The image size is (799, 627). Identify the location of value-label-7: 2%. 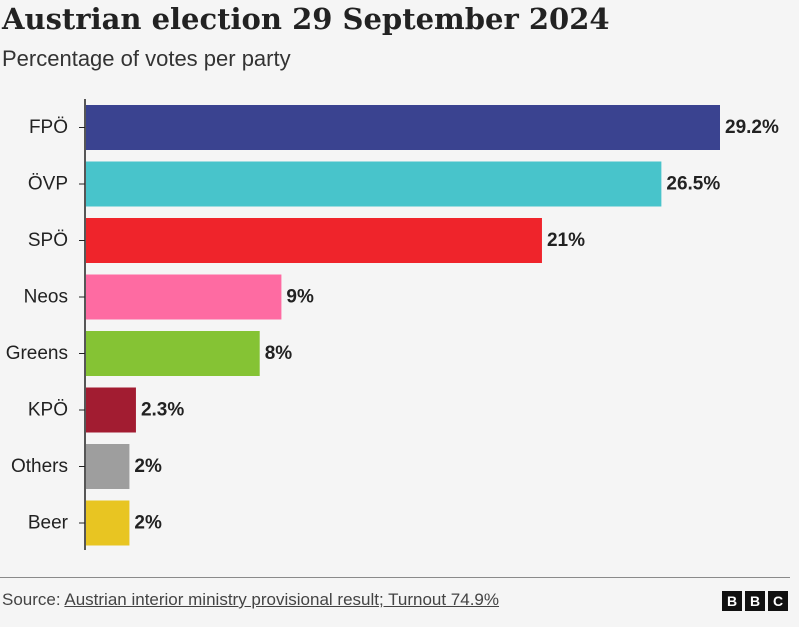
(148, 523).